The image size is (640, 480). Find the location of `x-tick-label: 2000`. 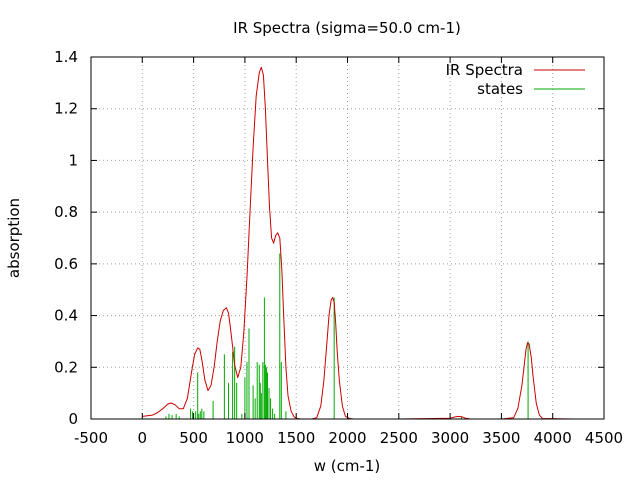

x-tick-label: 2000 is located at coordinates (347, 438).